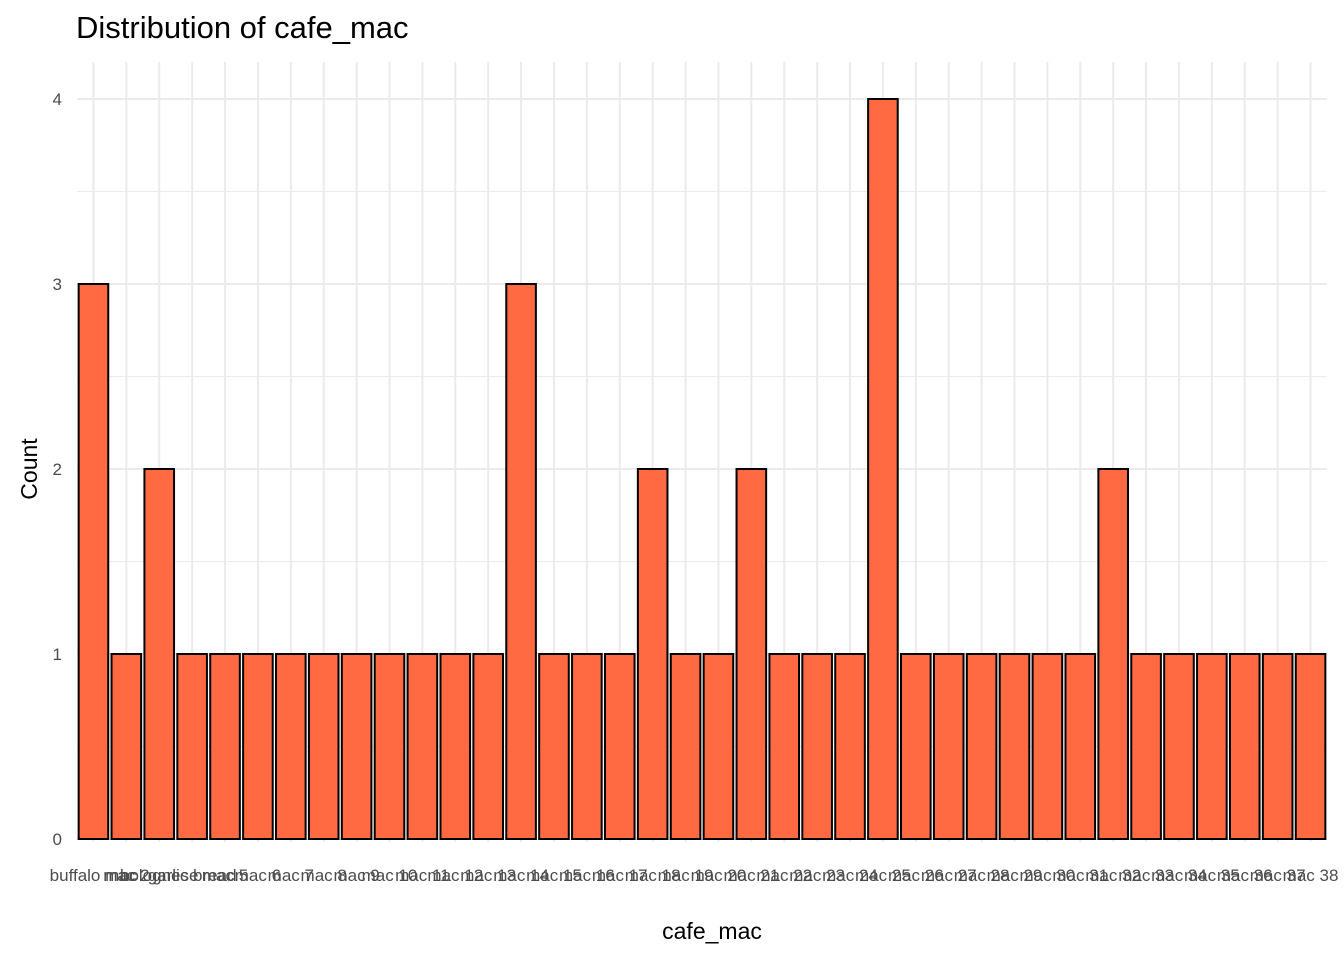  I want to click on x-tick-label: mac 35, so click(1212, 875).